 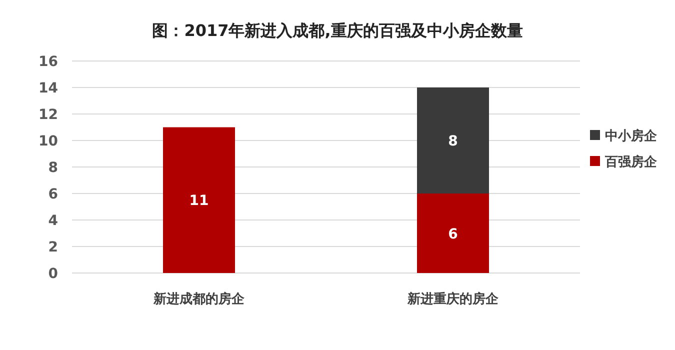 I want to click on y-tick-label: 16, so click(x=48, y=62).